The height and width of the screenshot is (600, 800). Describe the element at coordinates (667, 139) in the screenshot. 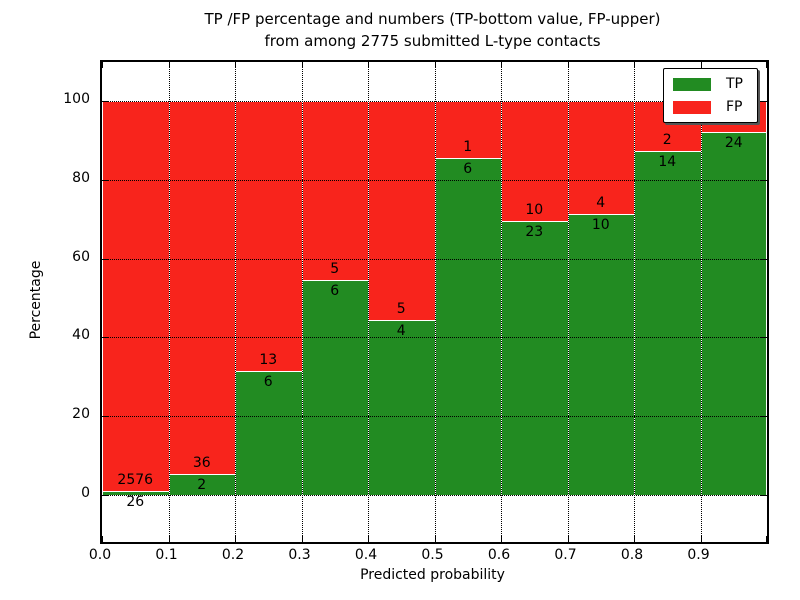

I see `fp-count-label: 2` at that location.